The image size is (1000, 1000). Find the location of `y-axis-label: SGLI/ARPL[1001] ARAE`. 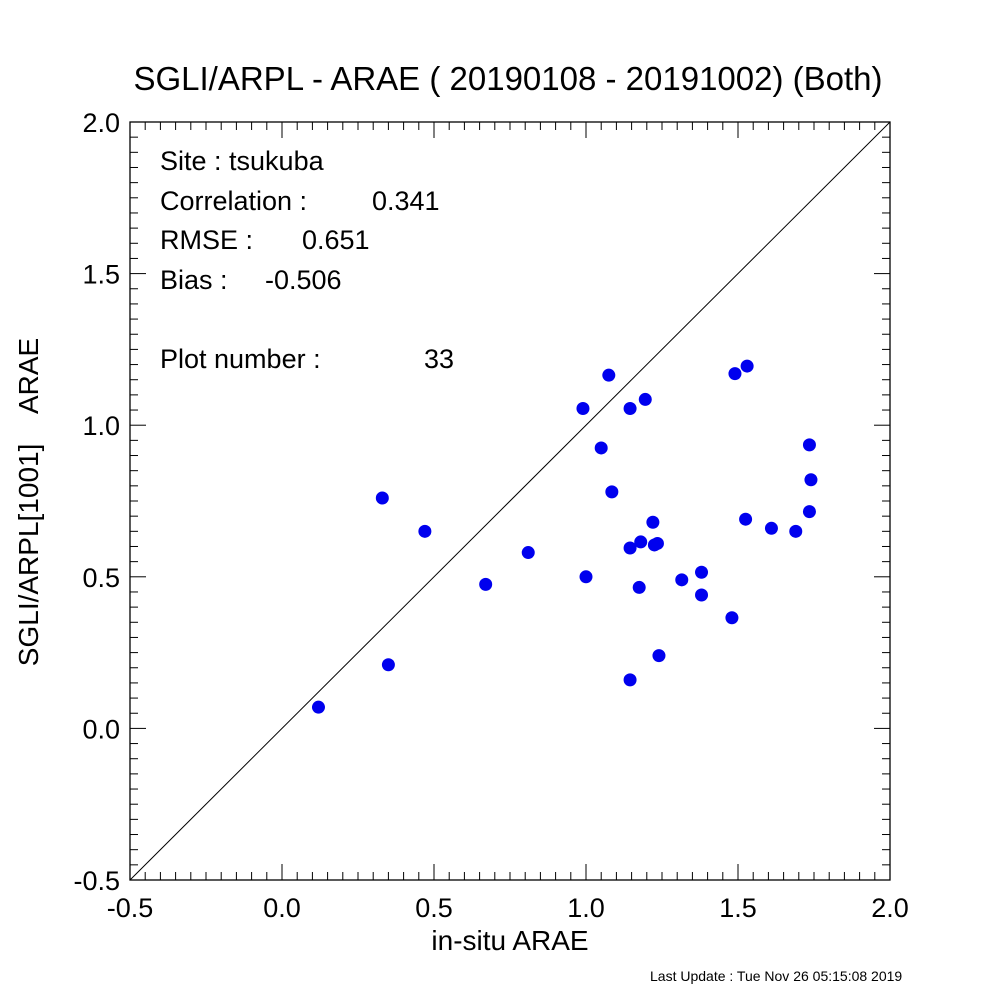

y-axis-label: SGLI/ARPL[1001] ARAE is located at coordinates (28, 502).